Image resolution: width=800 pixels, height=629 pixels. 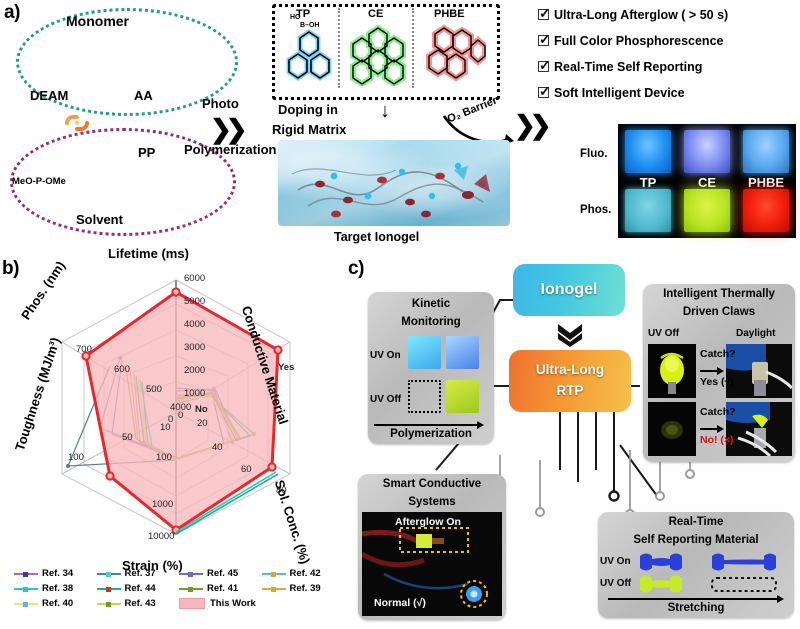 I want to click on claws-arrow-head-1-icon, so click(x=720, y=371).